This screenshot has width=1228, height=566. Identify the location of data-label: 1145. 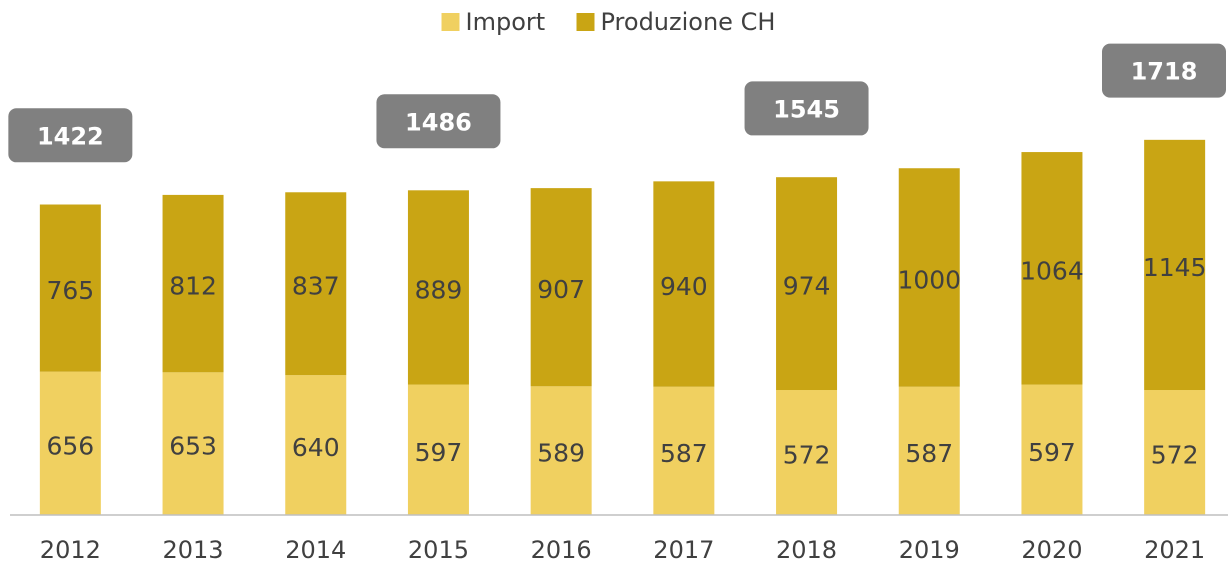
(1175, 267).